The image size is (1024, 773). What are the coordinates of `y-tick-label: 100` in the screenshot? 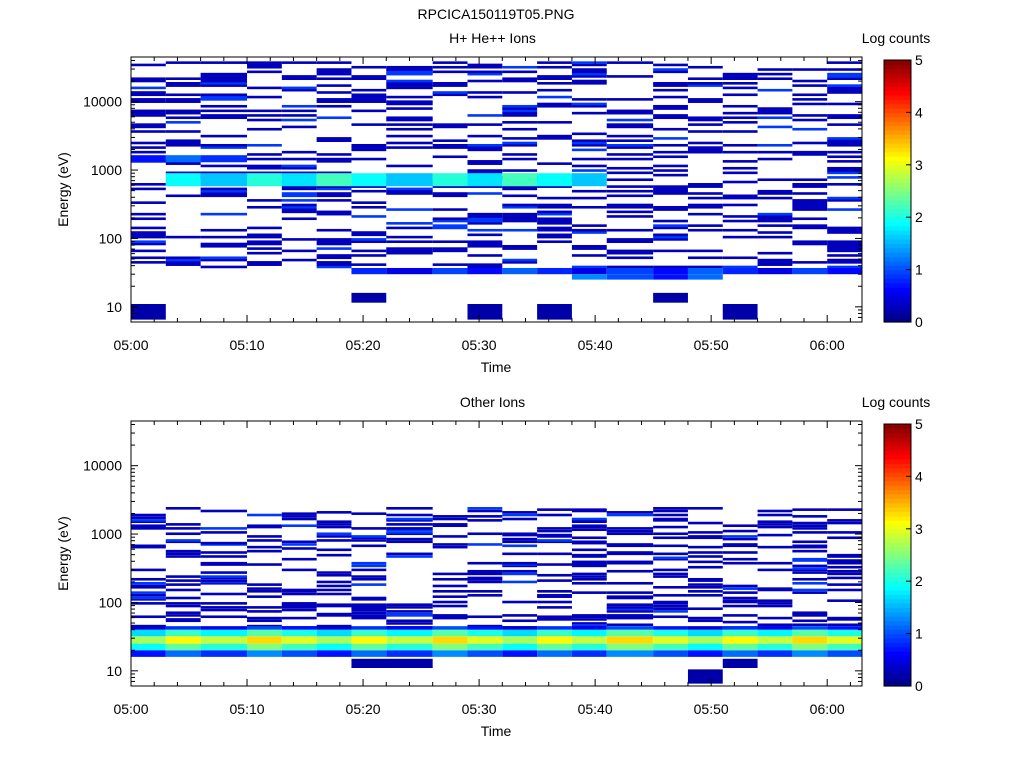 It's located at (111, 238).